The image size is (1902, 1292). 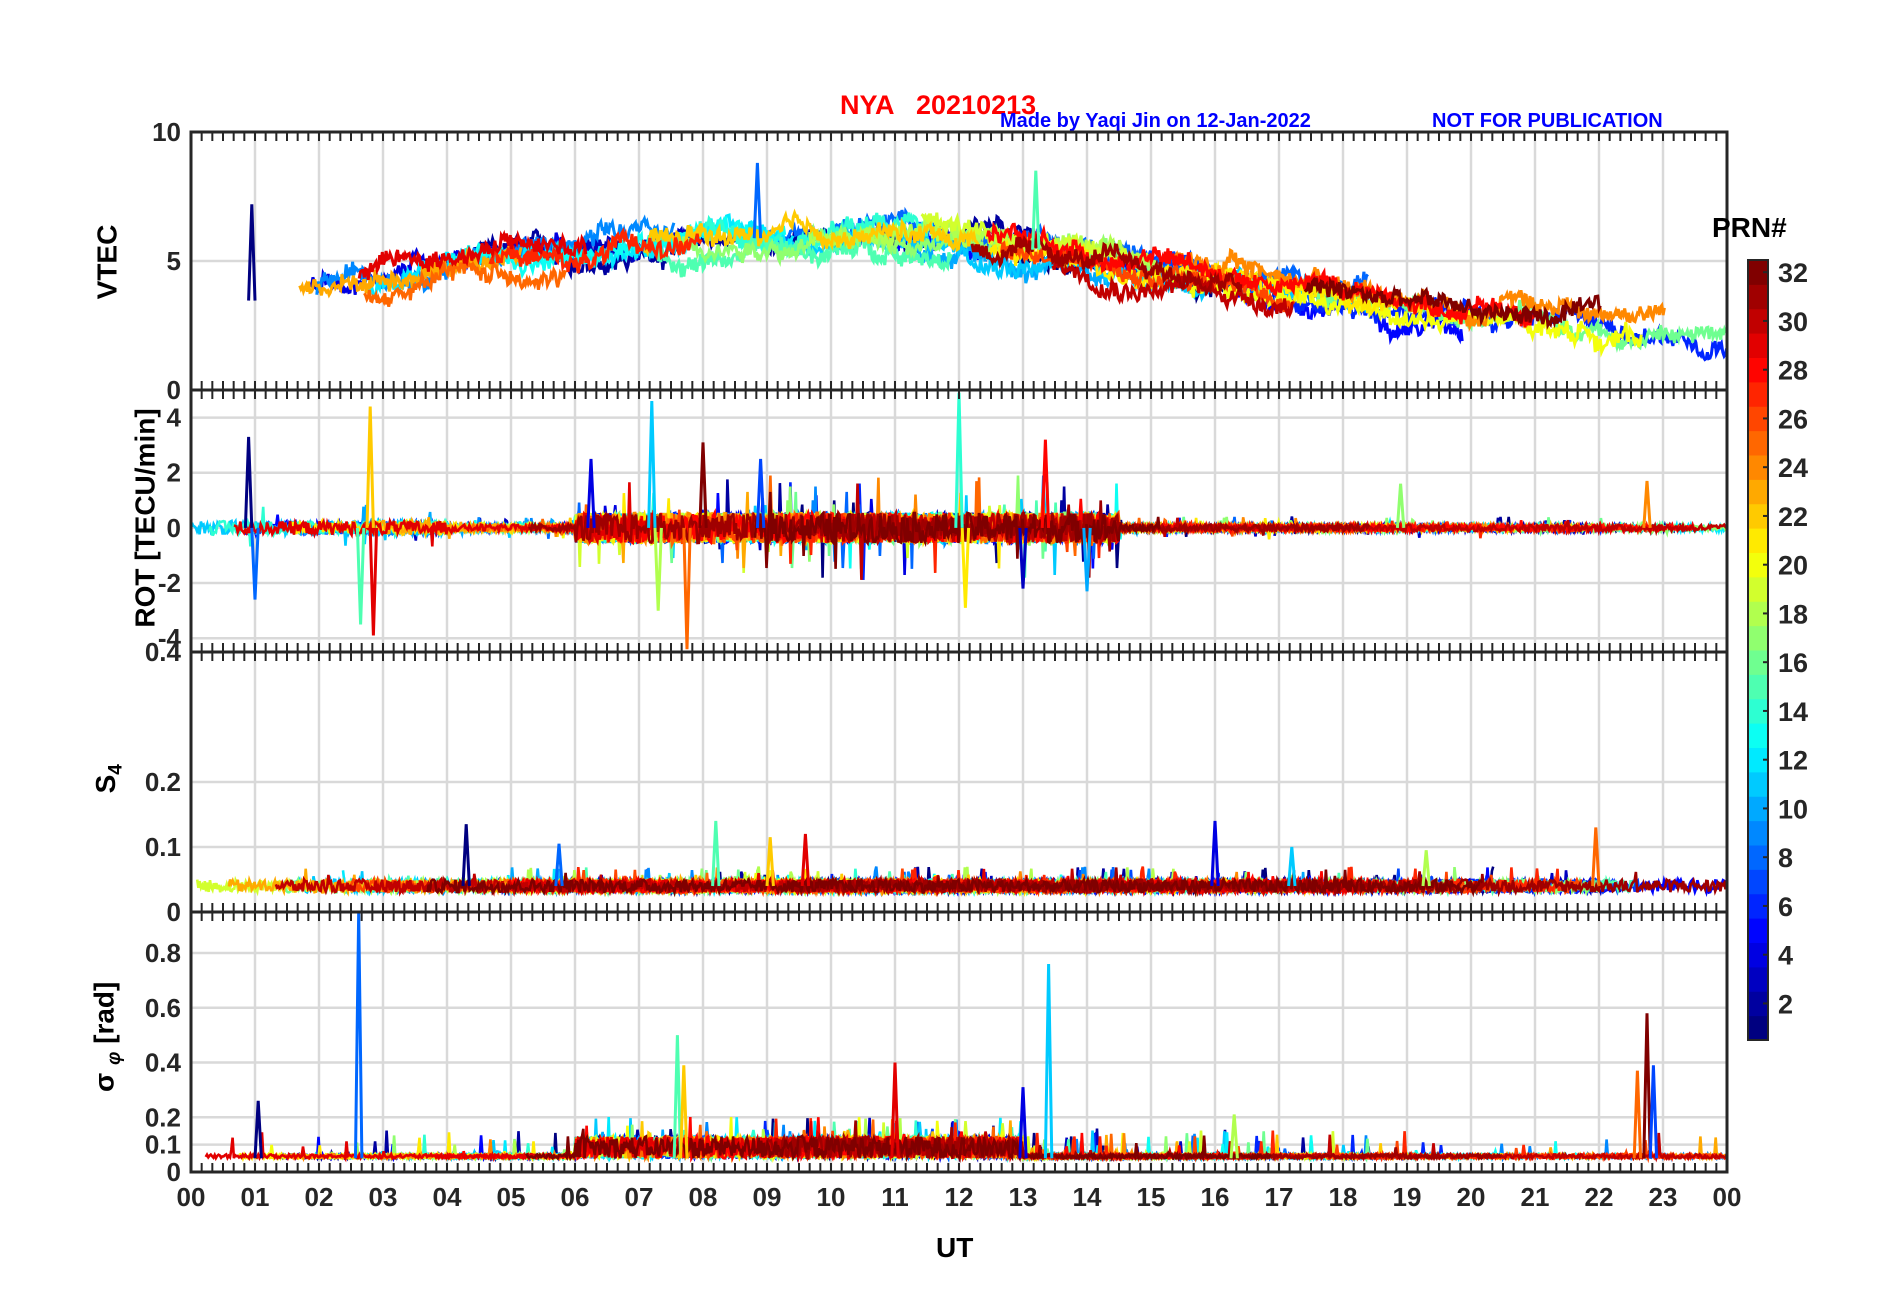 What do you see at coordinates (1407, 1197) in the screenshot?
I see `x-tick-label: 19` at bounding box center [1407, 1197].